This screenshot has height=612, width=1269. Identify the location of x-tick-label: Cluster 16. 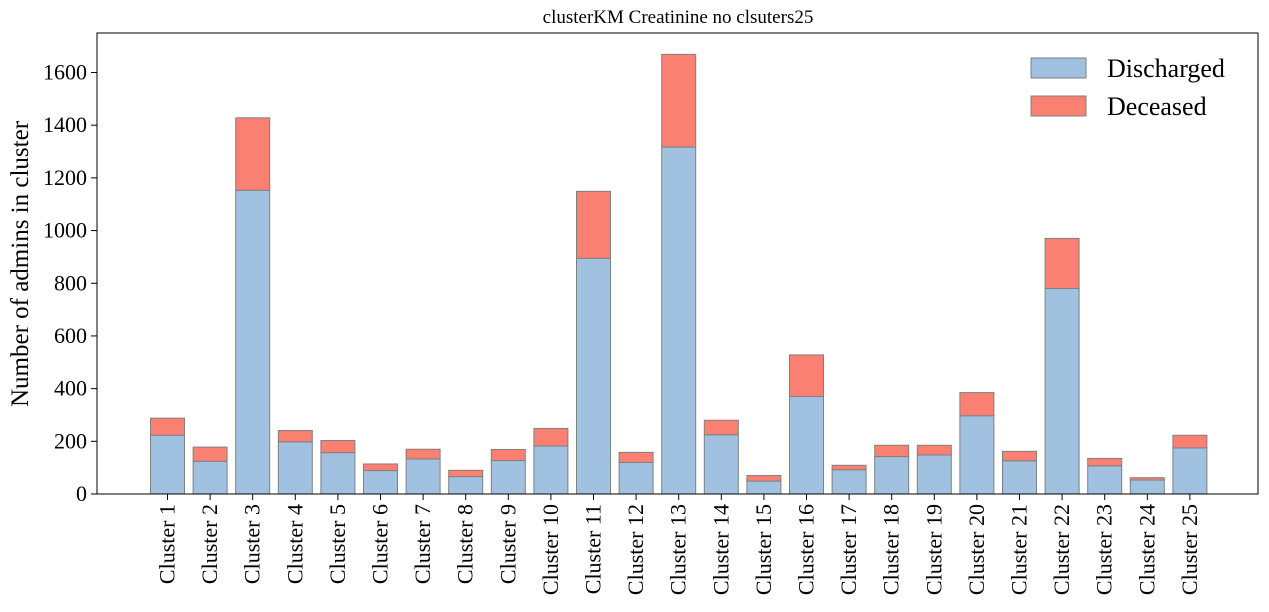
(806, 549).